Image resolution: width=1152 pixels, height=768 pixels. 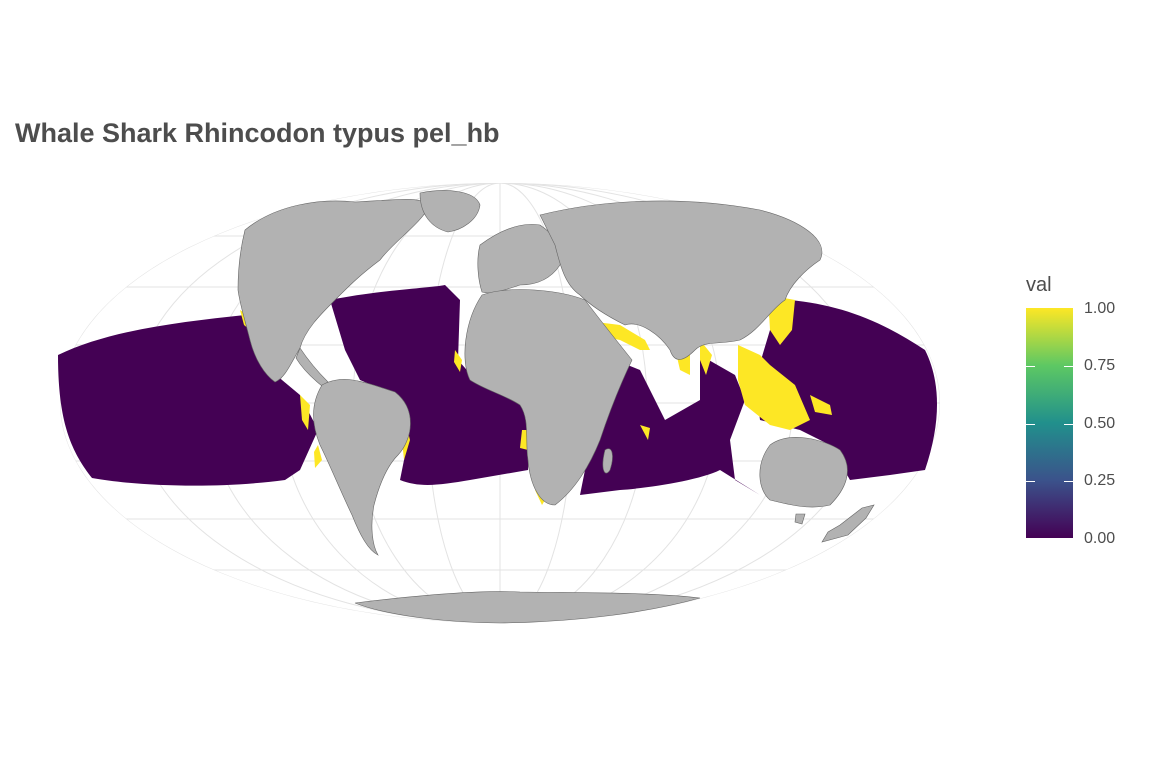 I want to click on legend-title: val, so click(x=1039, y=285).